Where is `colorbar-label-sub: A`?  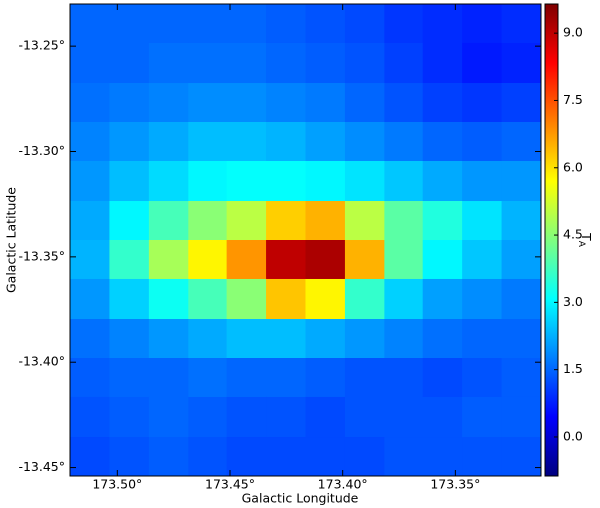
colorbar-label-sub: A is located at coordinates (582, 244).